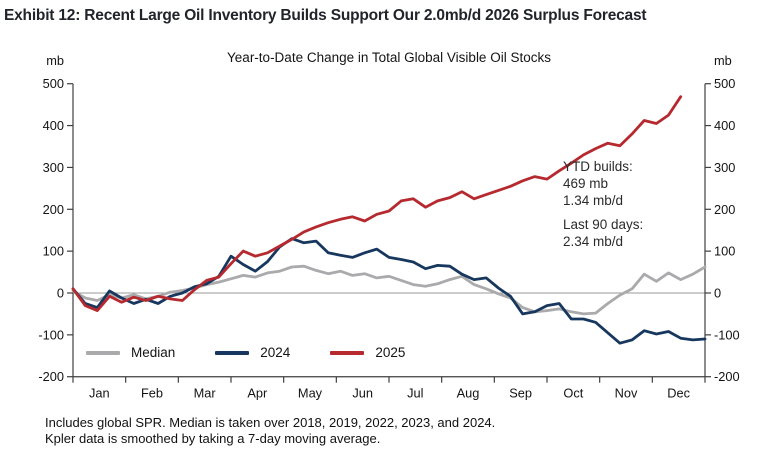  Describe the element at coordinates (275, 352) in the screenshot. I see `legend-label: 2024` at that location.